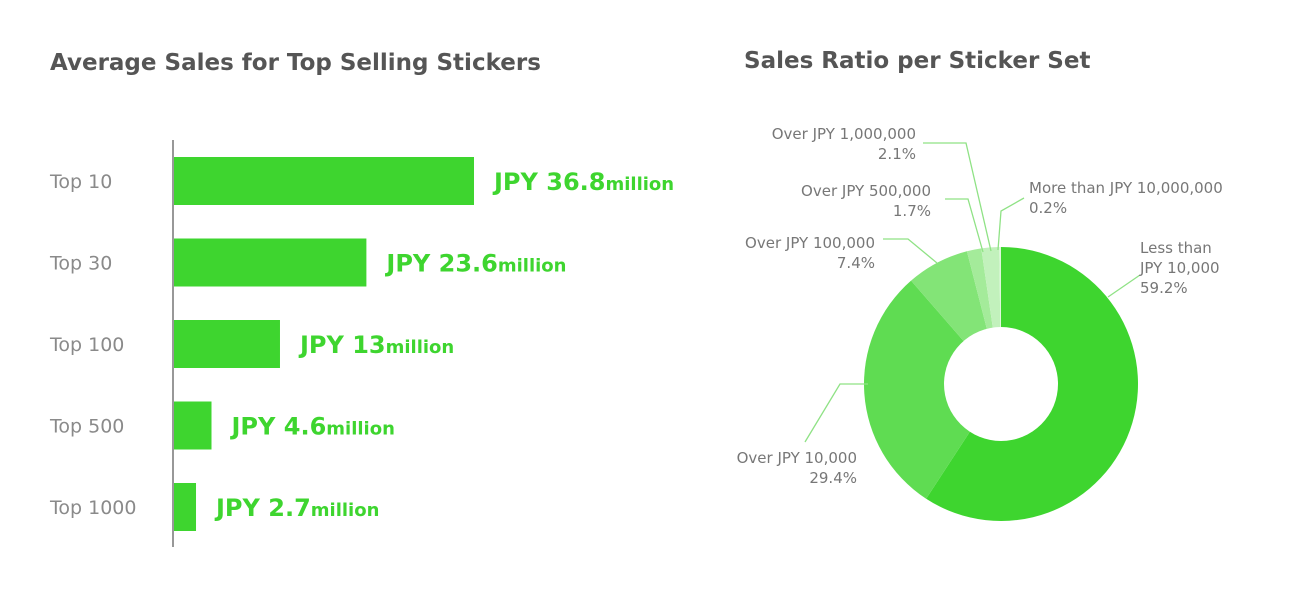 Image resolution: width=1313 pixels, height=612 pixels. What do you see at coordinates (810, 253) in the screenshot?
I see `donut-slice-label: Over JPY 100,000 7.4%` at bounding box center [810, 253].